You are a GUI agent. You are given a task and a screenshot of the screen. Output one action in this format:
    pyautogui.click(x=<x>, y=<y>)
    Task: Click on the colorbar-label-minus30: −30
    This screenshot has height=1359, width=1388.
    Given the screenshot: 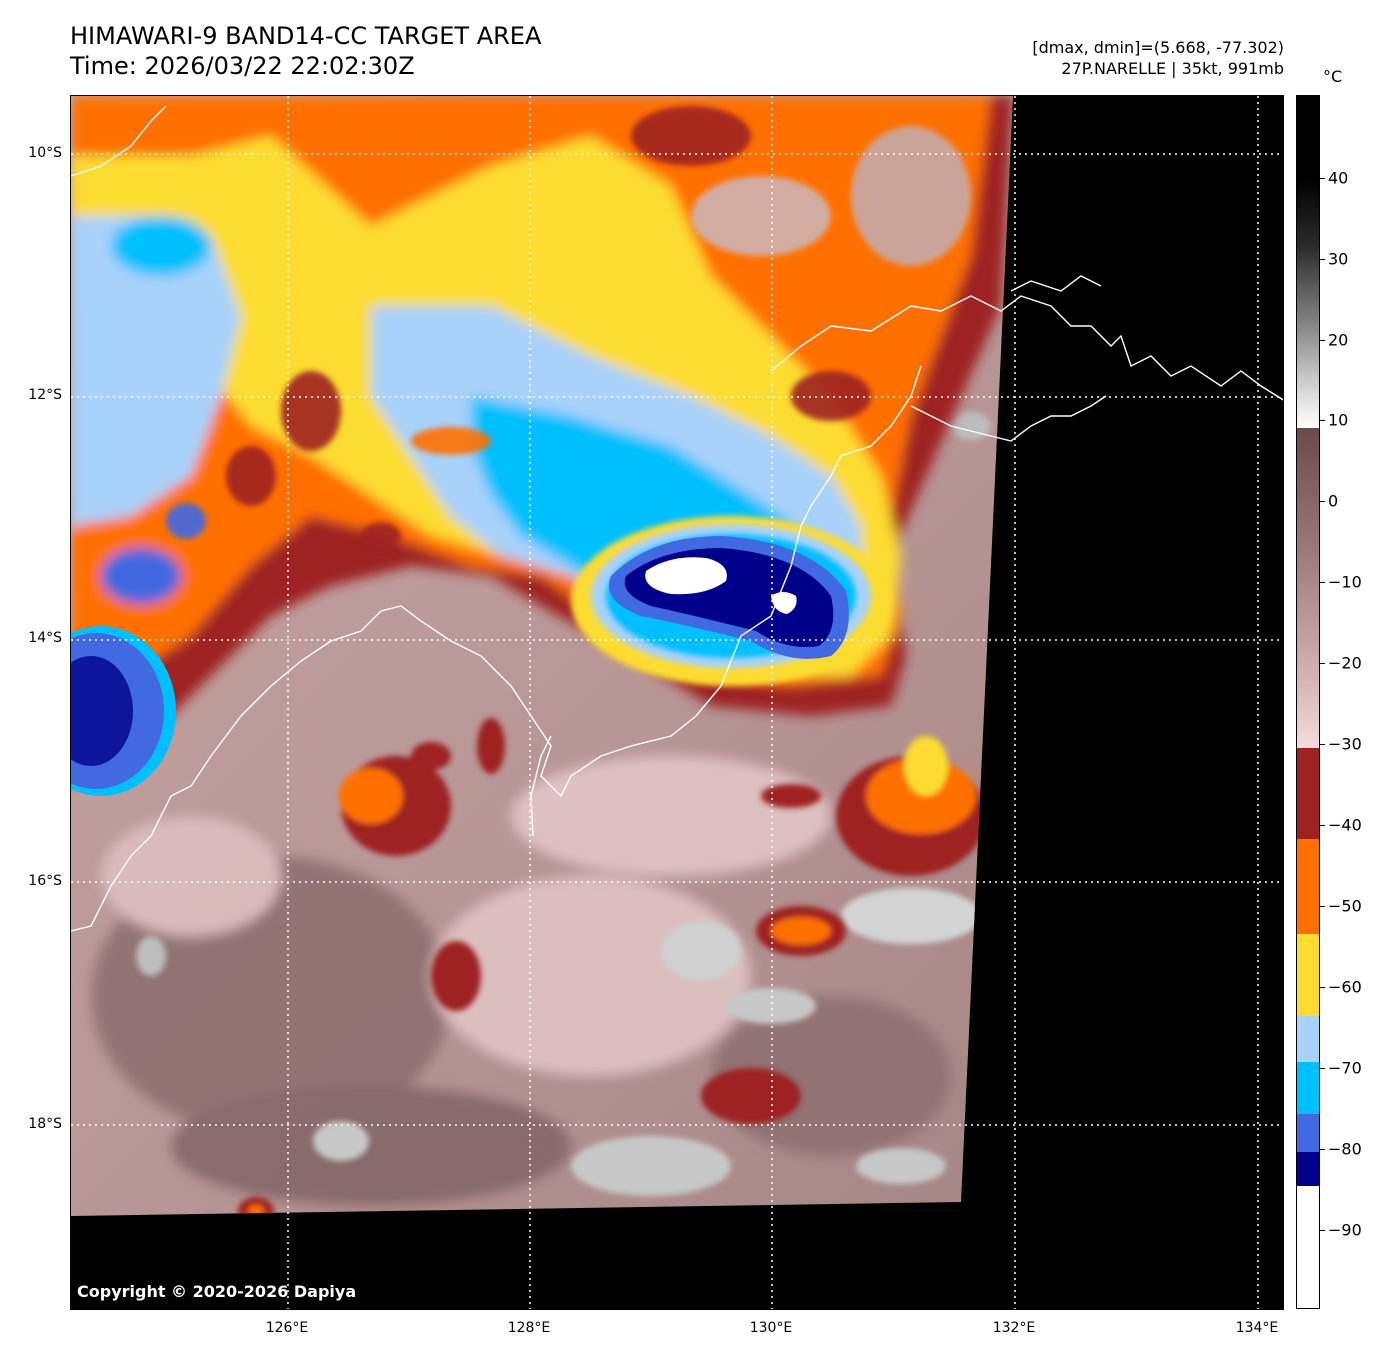 What is the action you would take?
    pyautogui.click(x=1345, y=744)
    